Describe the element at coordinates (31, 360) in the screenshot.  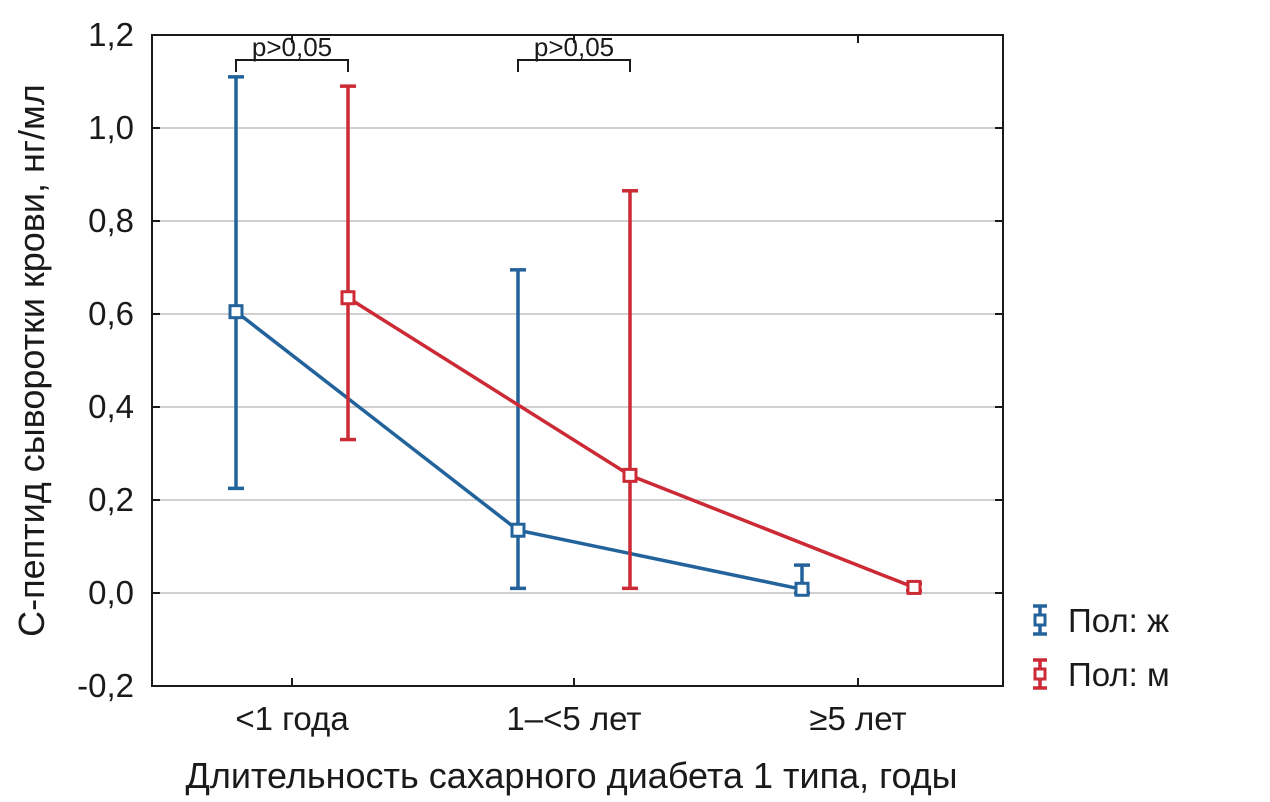
I see `y-axis-title: С-пептид сыворотки крови, нг/мл` at that location.